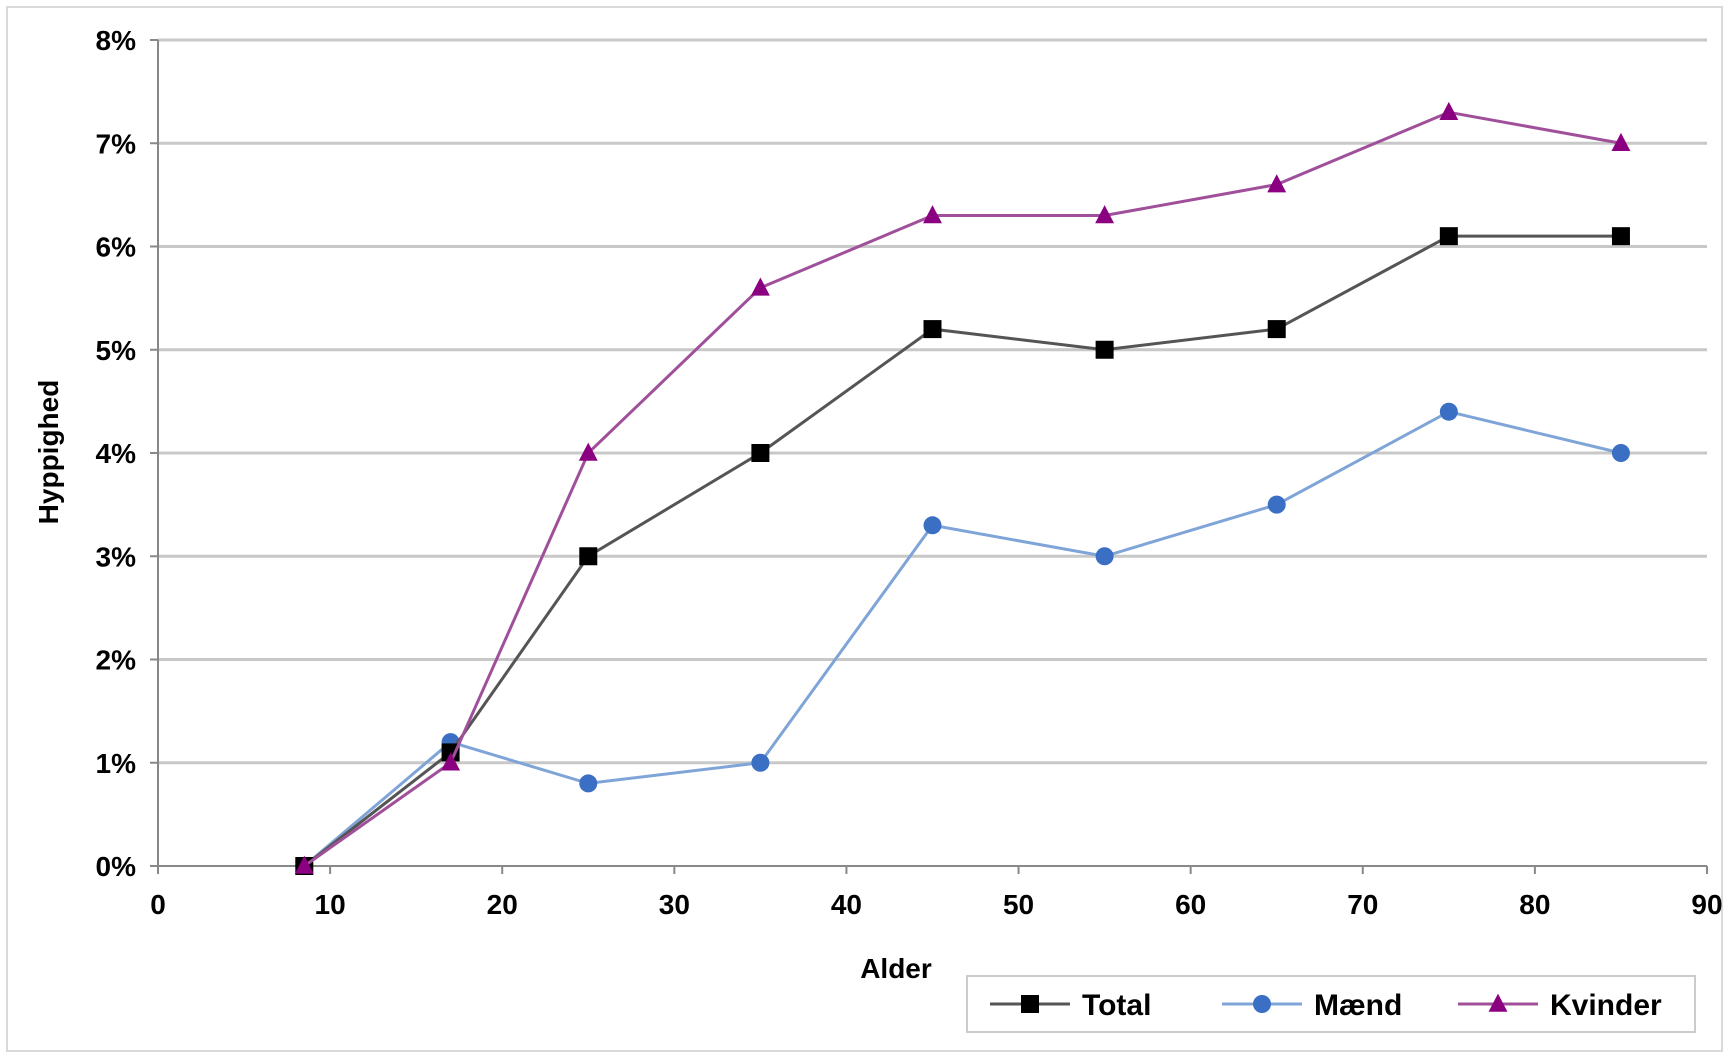 Image resolution: width=1731 pixels, height=1060 pixels. I want to click on x-tick-label: 30, so click(674, 904).